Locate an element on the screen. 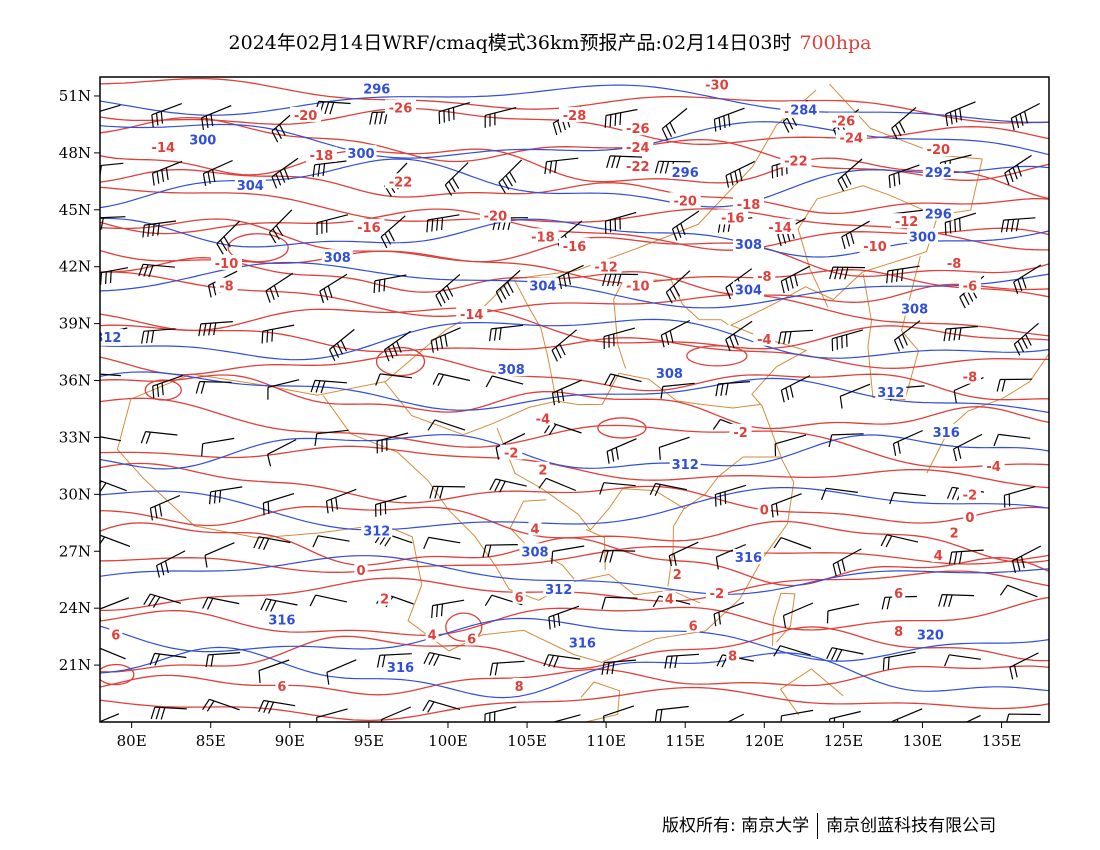 This screenshot has width=1100, height=850. height-label: 300 is located at coordinates (922, 237).